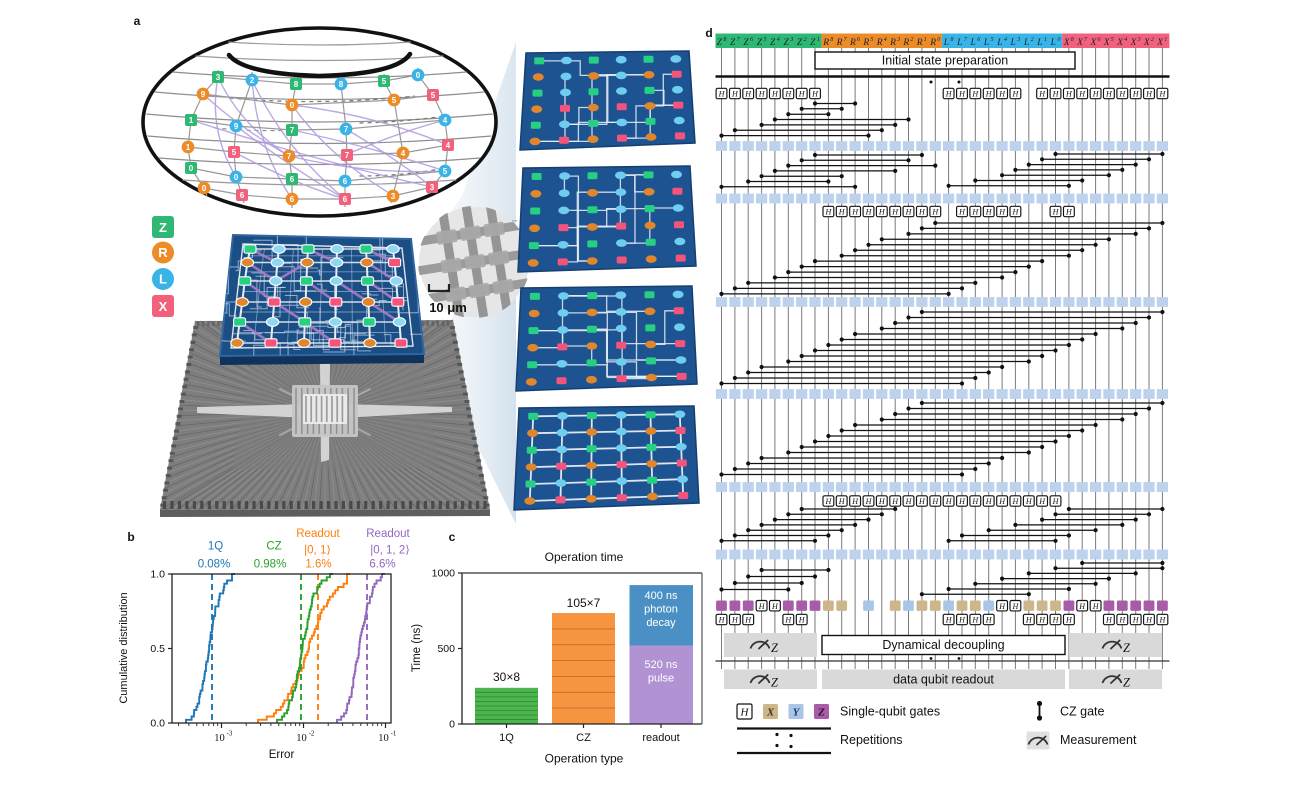 Image resolution: width=1300 pixels, height=800 pixels. I want to click on svg-text: Initial state preparation, so click(945, 61).